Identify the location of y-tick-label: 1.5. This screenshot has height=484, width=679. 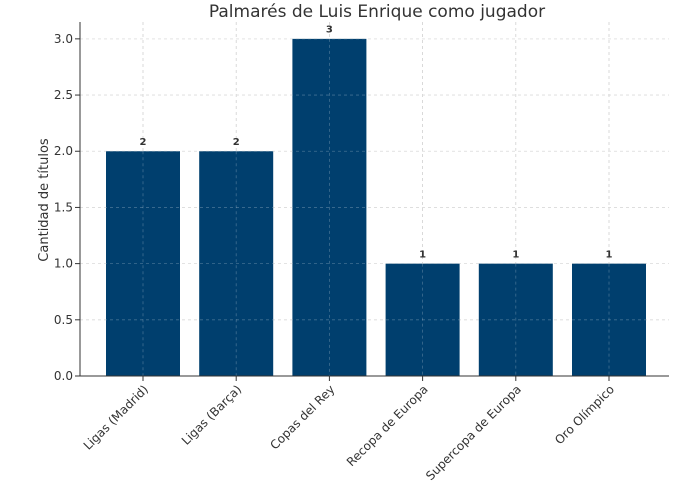
(63, 207).